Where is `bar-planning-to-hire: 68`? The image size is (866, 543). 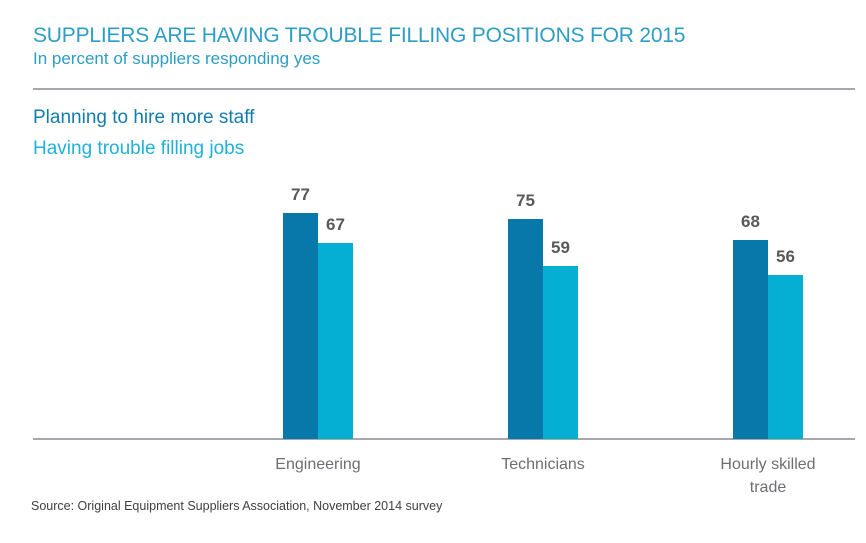
bar-planning-to-hire: 68 is located at coordinates (750, 325).